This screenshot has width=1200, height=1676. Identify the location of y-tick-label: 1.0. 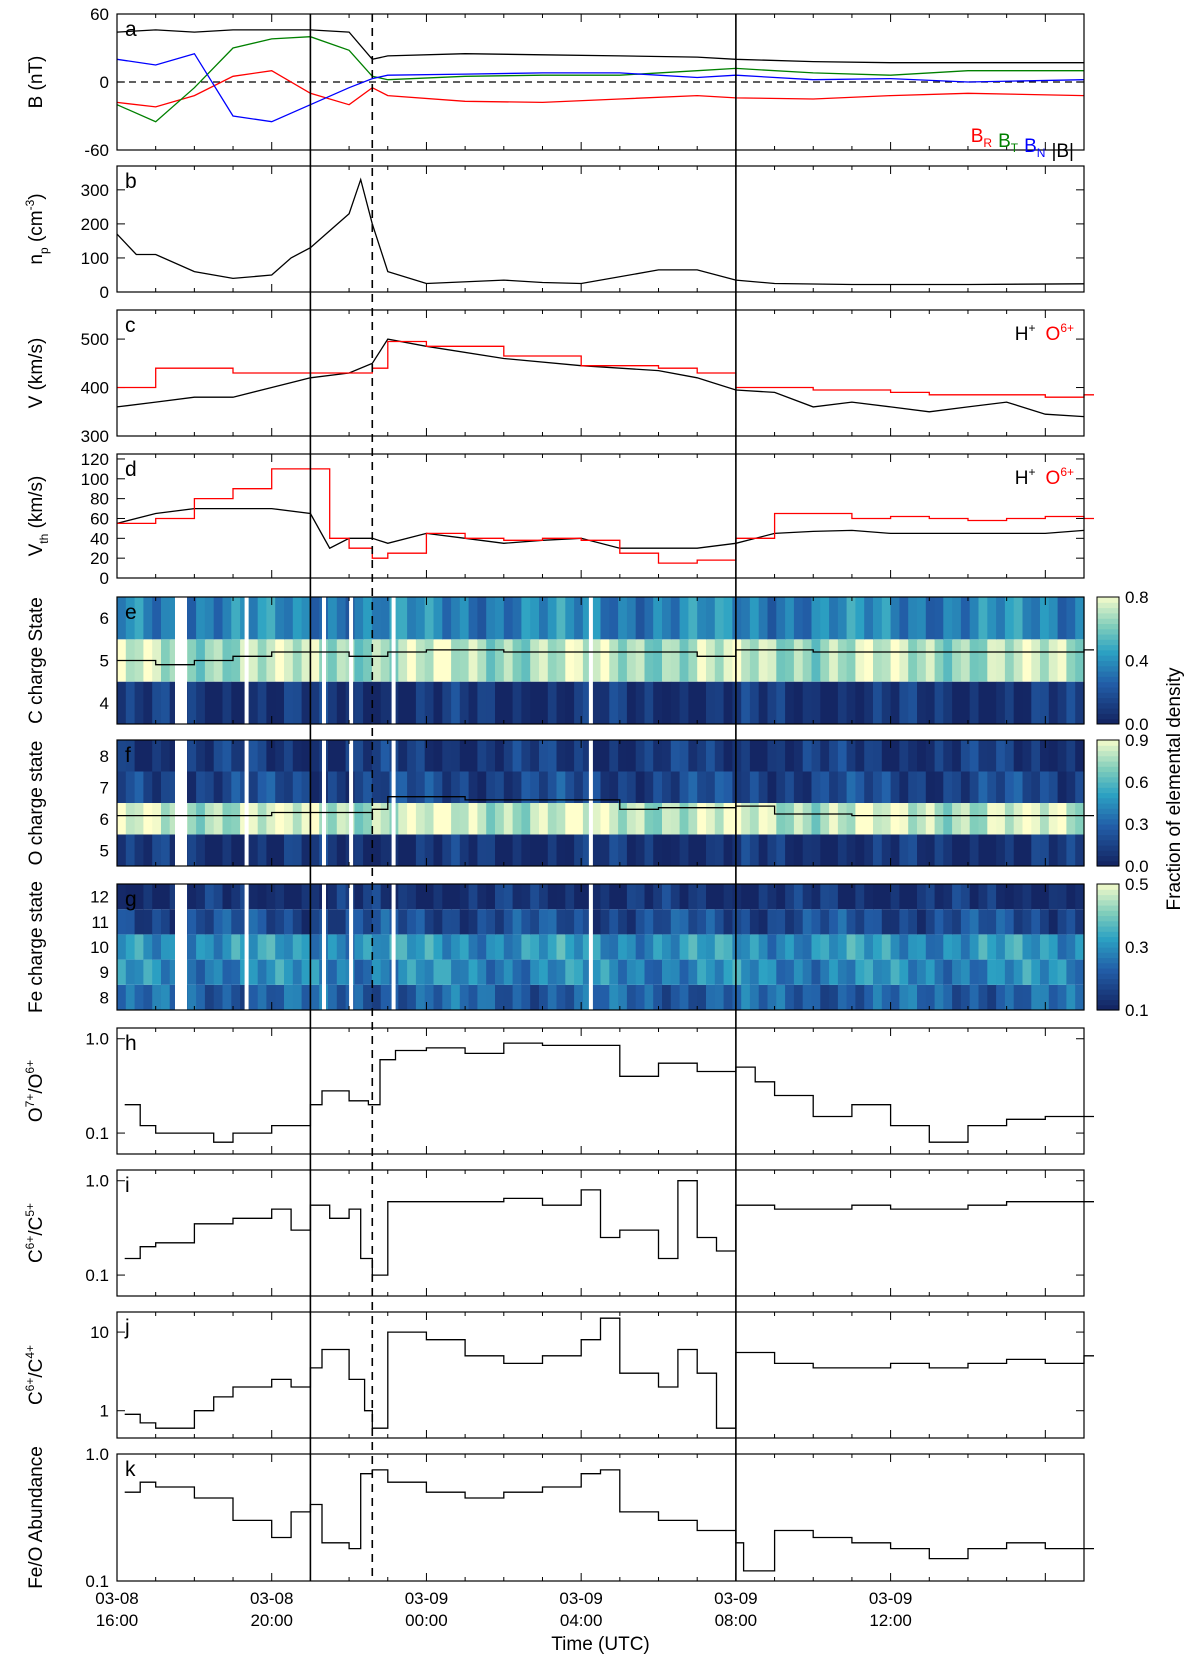
(97, 1454).